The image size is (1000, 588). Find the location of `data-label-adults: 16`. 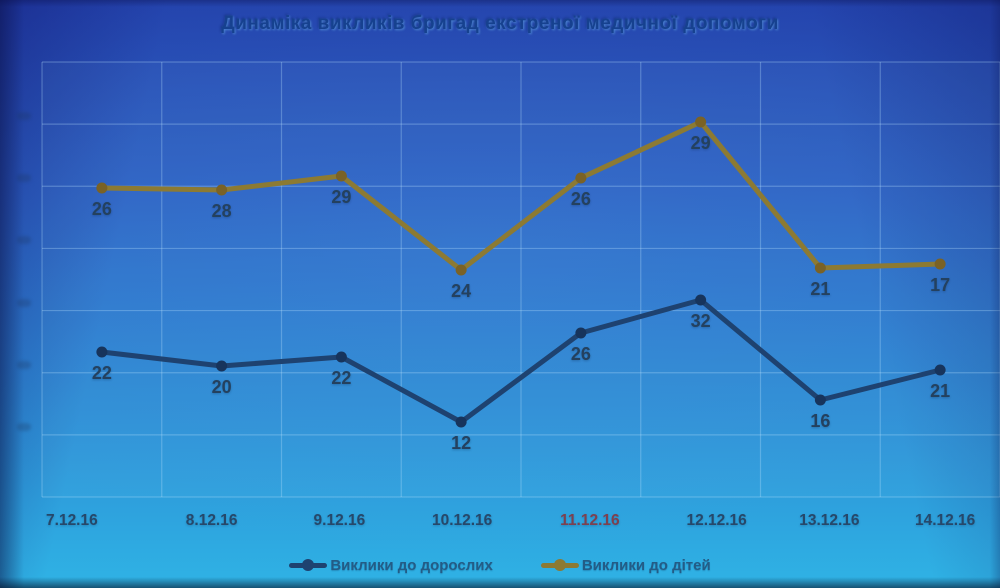

data-label-adults: 16 is located at coordinates (820, 421).